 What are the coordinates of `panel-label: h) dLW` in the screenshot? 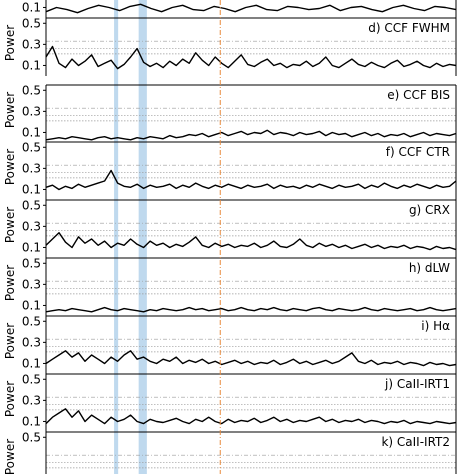 It's located at (429, 268).